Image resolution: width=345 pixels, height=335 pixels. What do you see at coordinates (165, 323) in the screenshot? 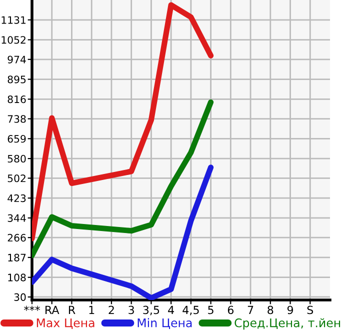
I see `legend-label: Min Цена` at bounding box center [165, 323].